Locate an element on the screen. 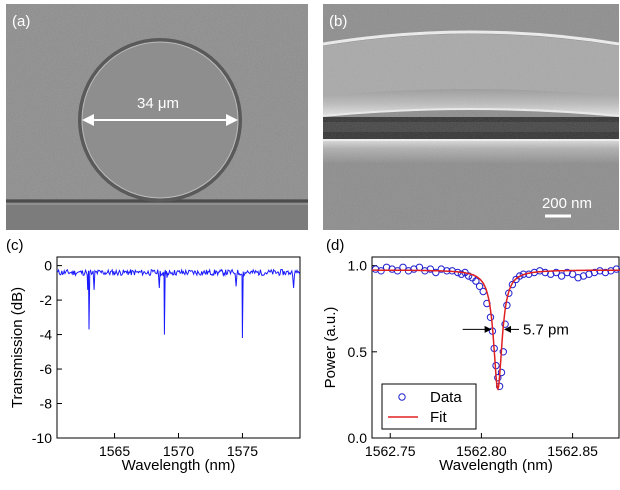 The image size is (620, 490). y-axis-label: Transmission (dB) is located at coordinates (17, 347).